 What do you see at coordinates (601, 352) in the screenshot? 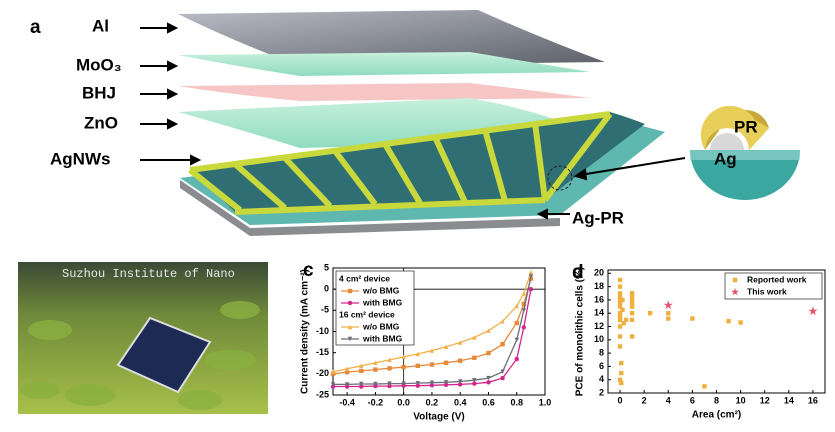
I see `y-tick-label: 8` at bounding box center [601, 352].